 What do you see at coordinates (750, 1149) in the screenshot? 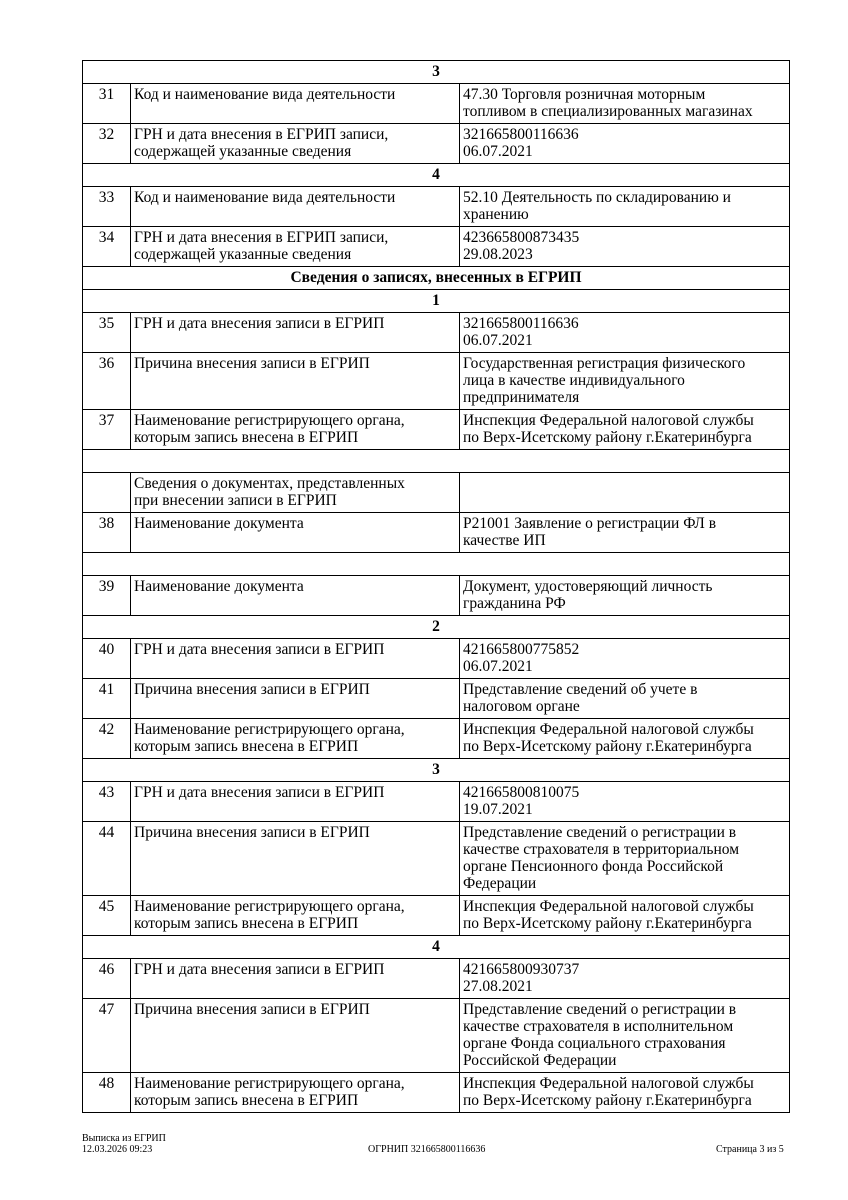
I see `footer-page-number: Страница 3 из 5` at bounding box center [750, 1149].